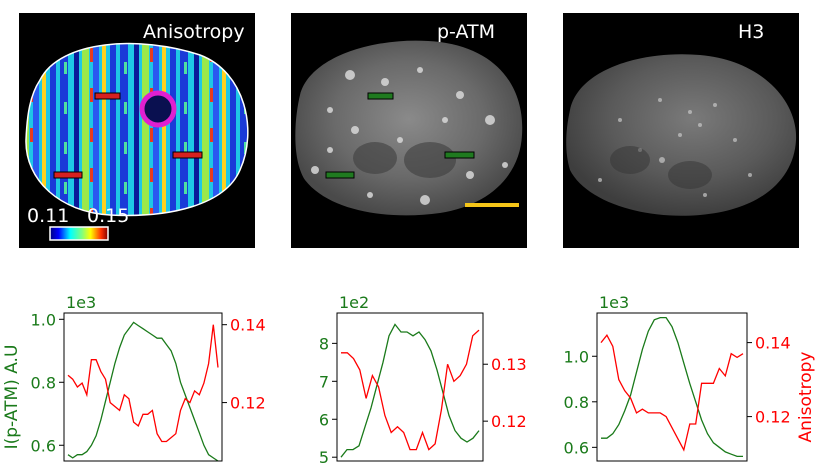 This screenshot has width=824, height=470. I want to click on patm-nucleus, so click(409, 128).